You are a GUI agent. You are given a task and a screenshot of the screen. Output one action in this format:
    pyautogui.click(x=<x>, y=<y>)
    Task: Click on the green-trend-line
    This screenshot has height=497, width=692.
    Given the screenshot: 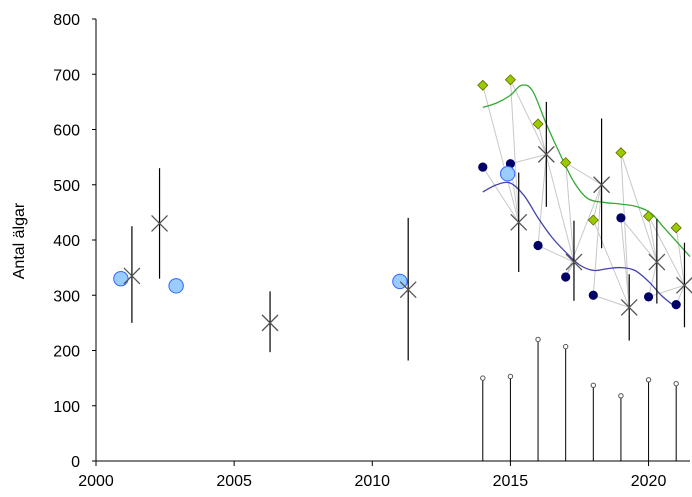 What is the action you would take?
    pyautogui.click(x=586, y=171)
    